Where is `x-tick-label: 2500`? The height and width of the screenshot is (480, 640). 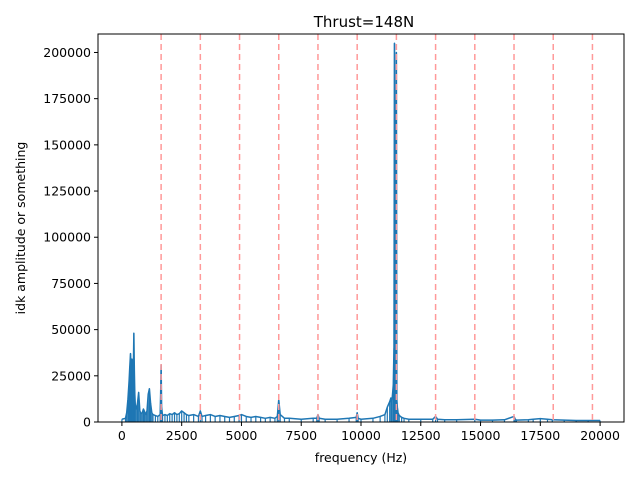
x-tick-label: 2500 is located at coordinates (182, 435).